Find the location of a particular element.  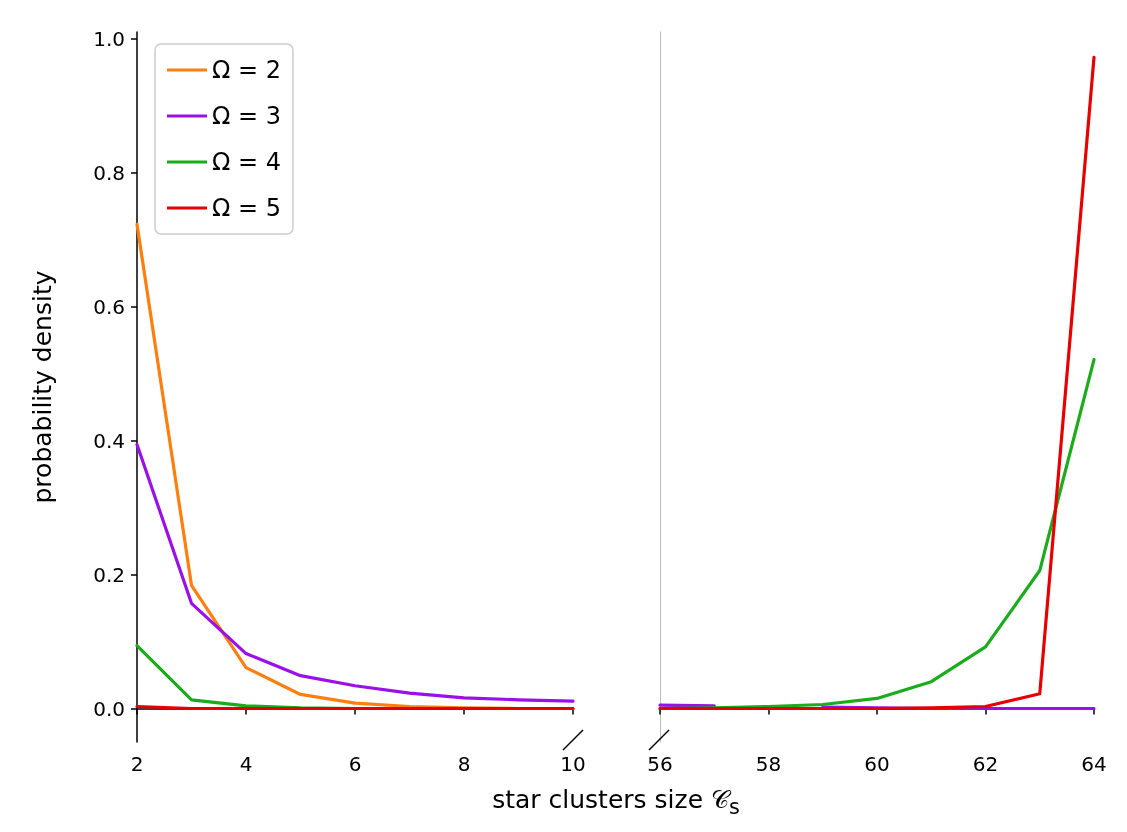

y-tick-label: 0.4 is located at coordinates (109, 440).